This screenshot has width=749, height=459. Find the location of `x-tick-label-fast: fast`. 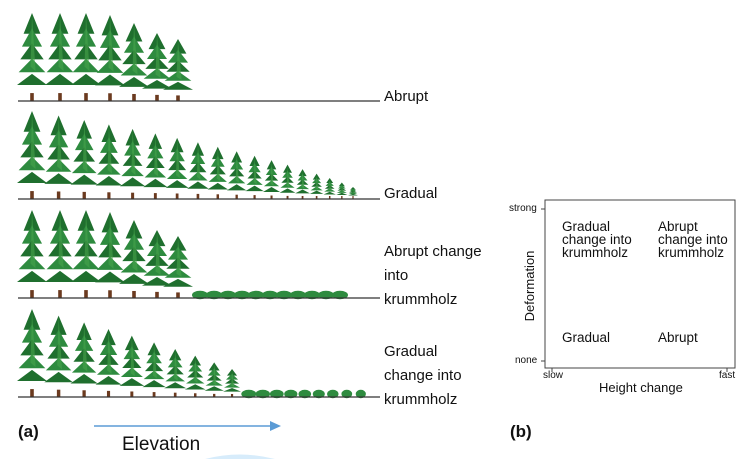

x-tick-label-fast: fast is located at coordinates (727, 375).